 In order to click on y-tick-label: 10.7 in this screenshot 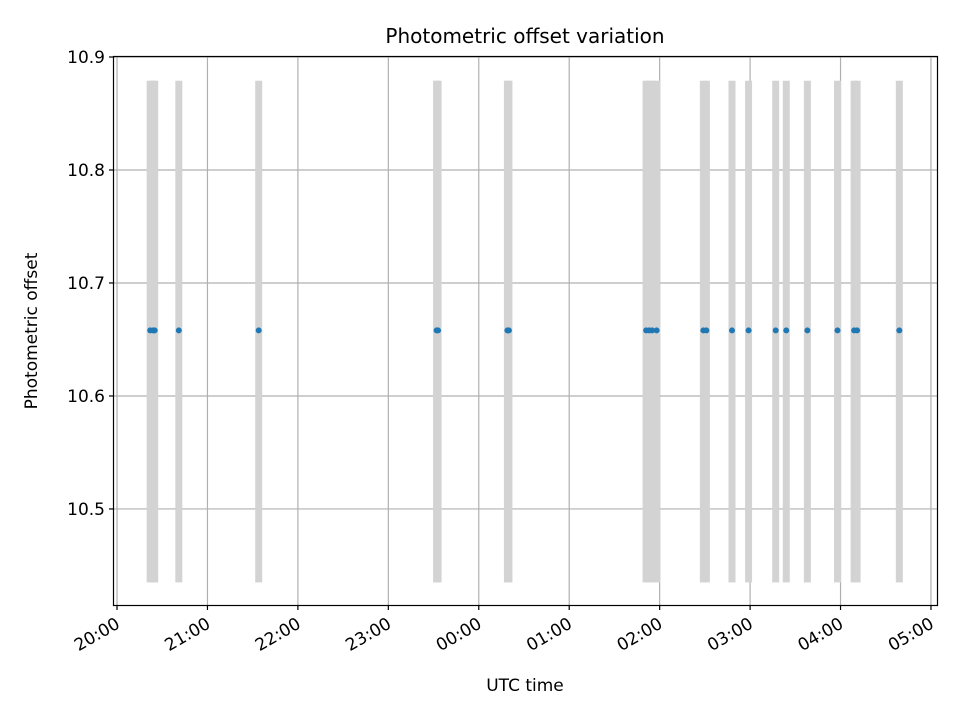, I will do `click(86, 284)`.